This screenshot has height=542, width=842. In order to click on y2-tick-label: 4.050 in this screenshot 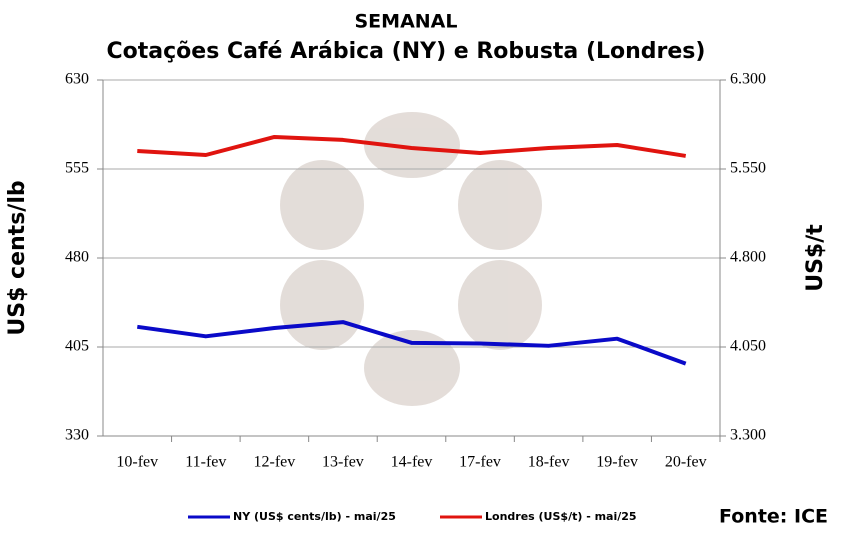, I will do `click(748, 346)`.